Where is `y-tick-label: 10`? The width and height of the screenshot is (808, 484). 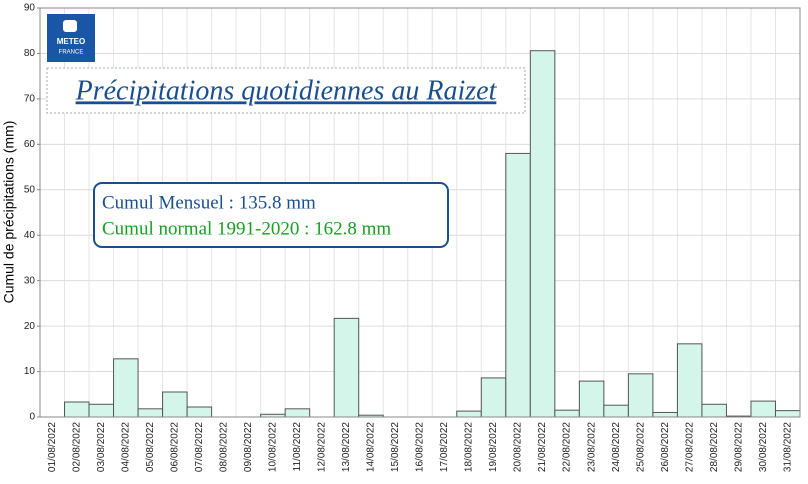 y-tick-label: 10 is located at coordinates (30, 371).